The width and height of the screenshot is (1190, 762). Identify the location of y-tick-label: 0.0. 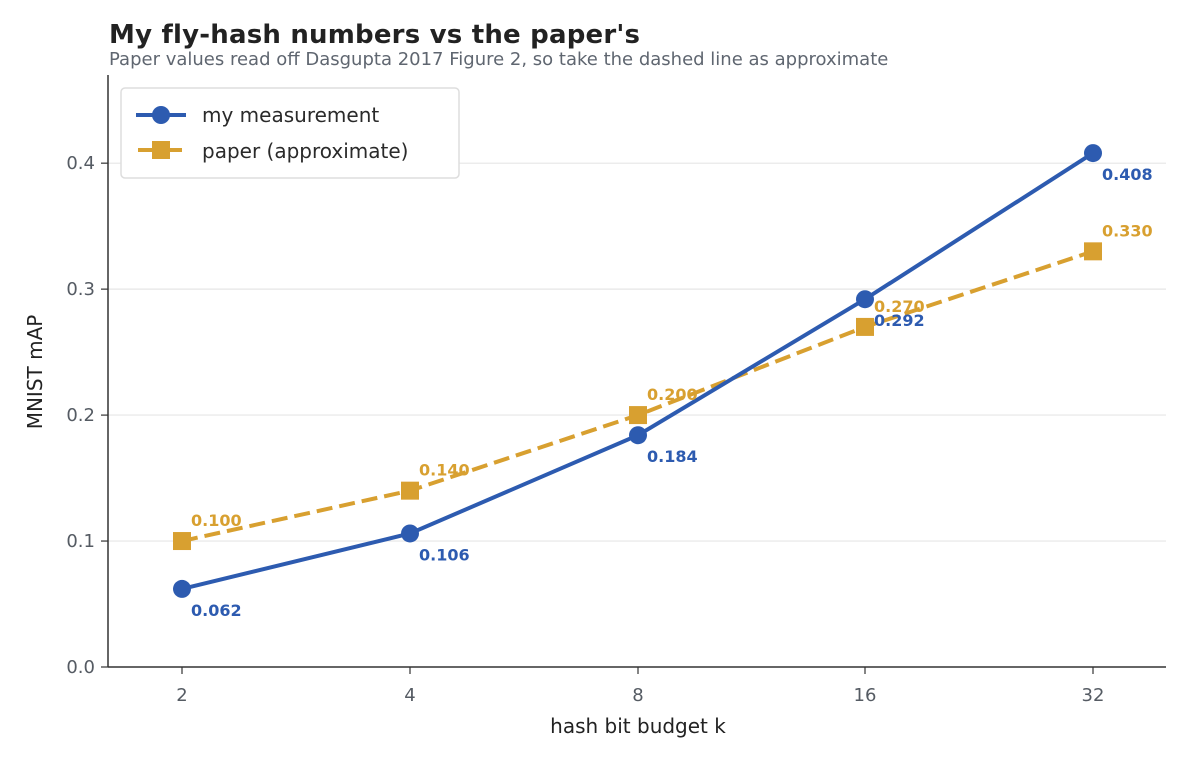
(80, 667).